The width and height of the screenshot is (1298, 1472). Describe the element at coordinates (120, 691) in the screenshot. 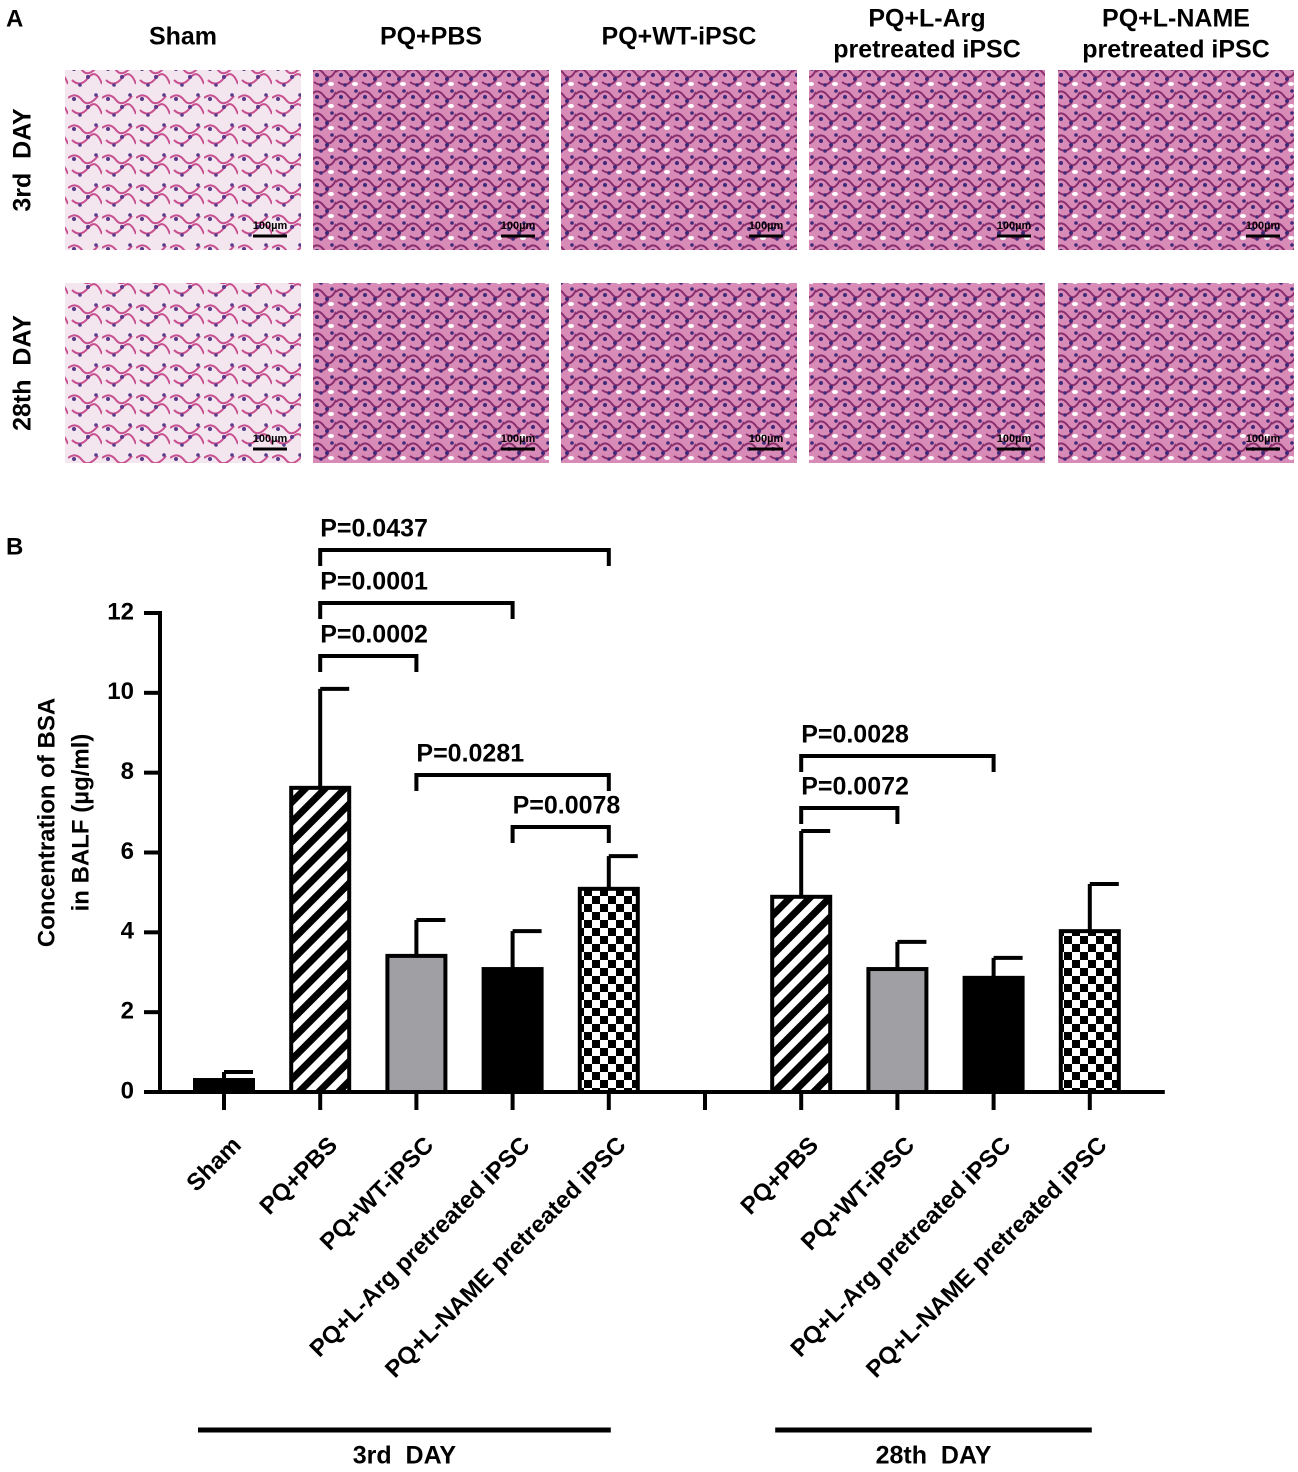

I see `y-tick-label: 10` at that location.